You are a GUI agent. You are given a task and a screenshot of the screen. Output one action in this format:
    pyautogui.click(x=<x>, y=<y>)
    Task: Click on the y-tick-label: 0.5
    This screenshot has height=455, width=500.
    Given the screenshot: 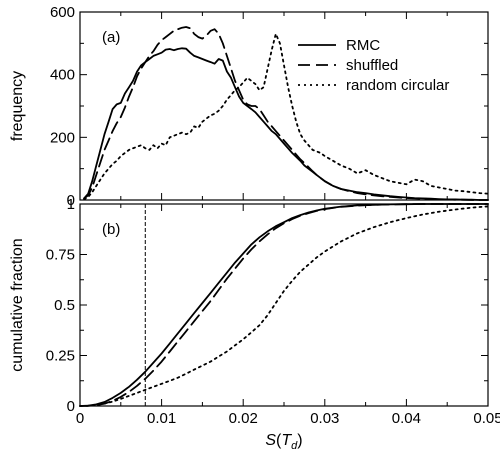 What is the action you would take?
    pyautogui.click(x=64, y=305)
    